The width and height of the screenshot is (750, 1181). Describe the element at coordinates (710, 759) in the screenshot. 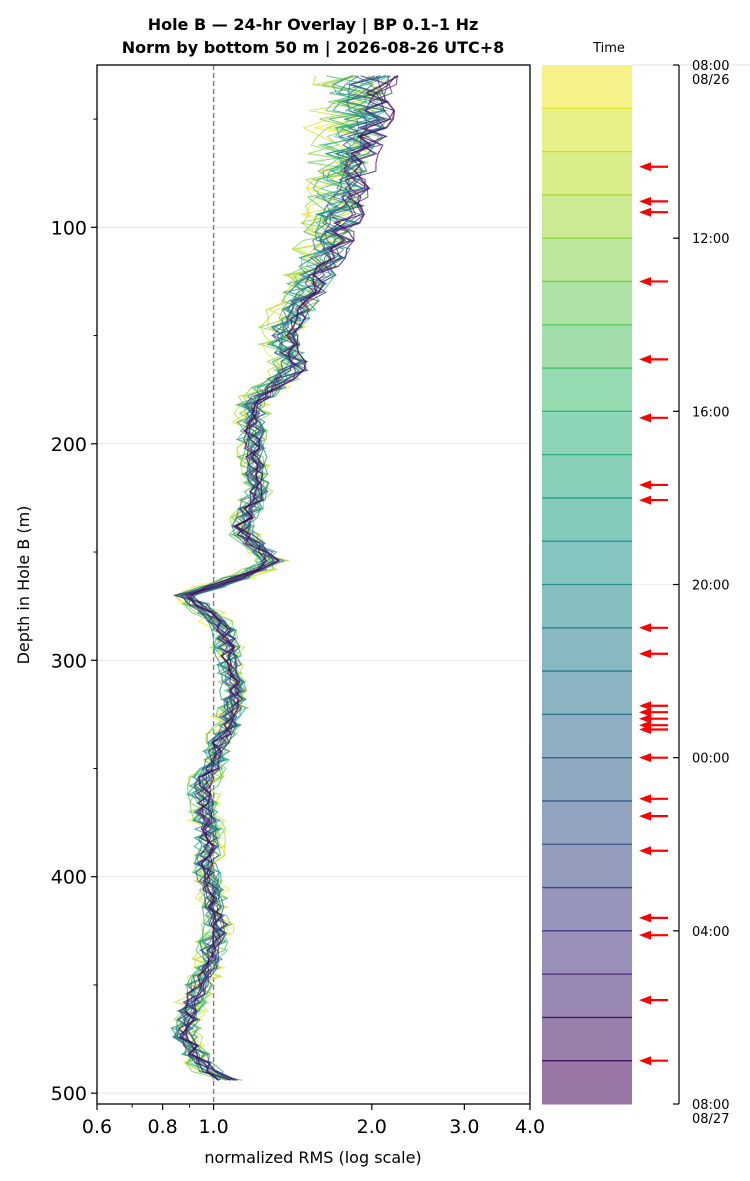

I see `time-tick-label: 00:00` at that location.